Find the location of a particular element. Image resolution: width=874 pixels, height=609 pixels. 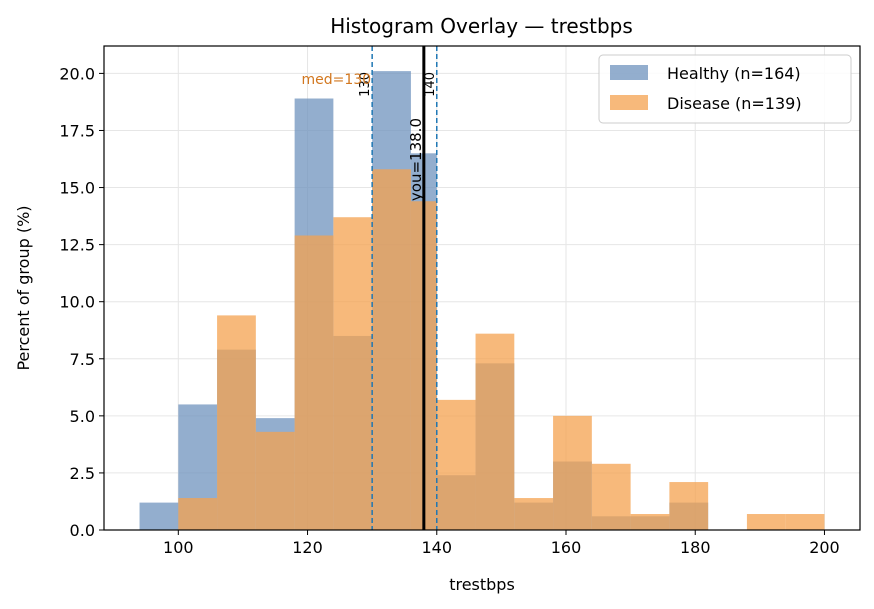

y-tick-label: 10.0 is located at coordinates (77, 302).